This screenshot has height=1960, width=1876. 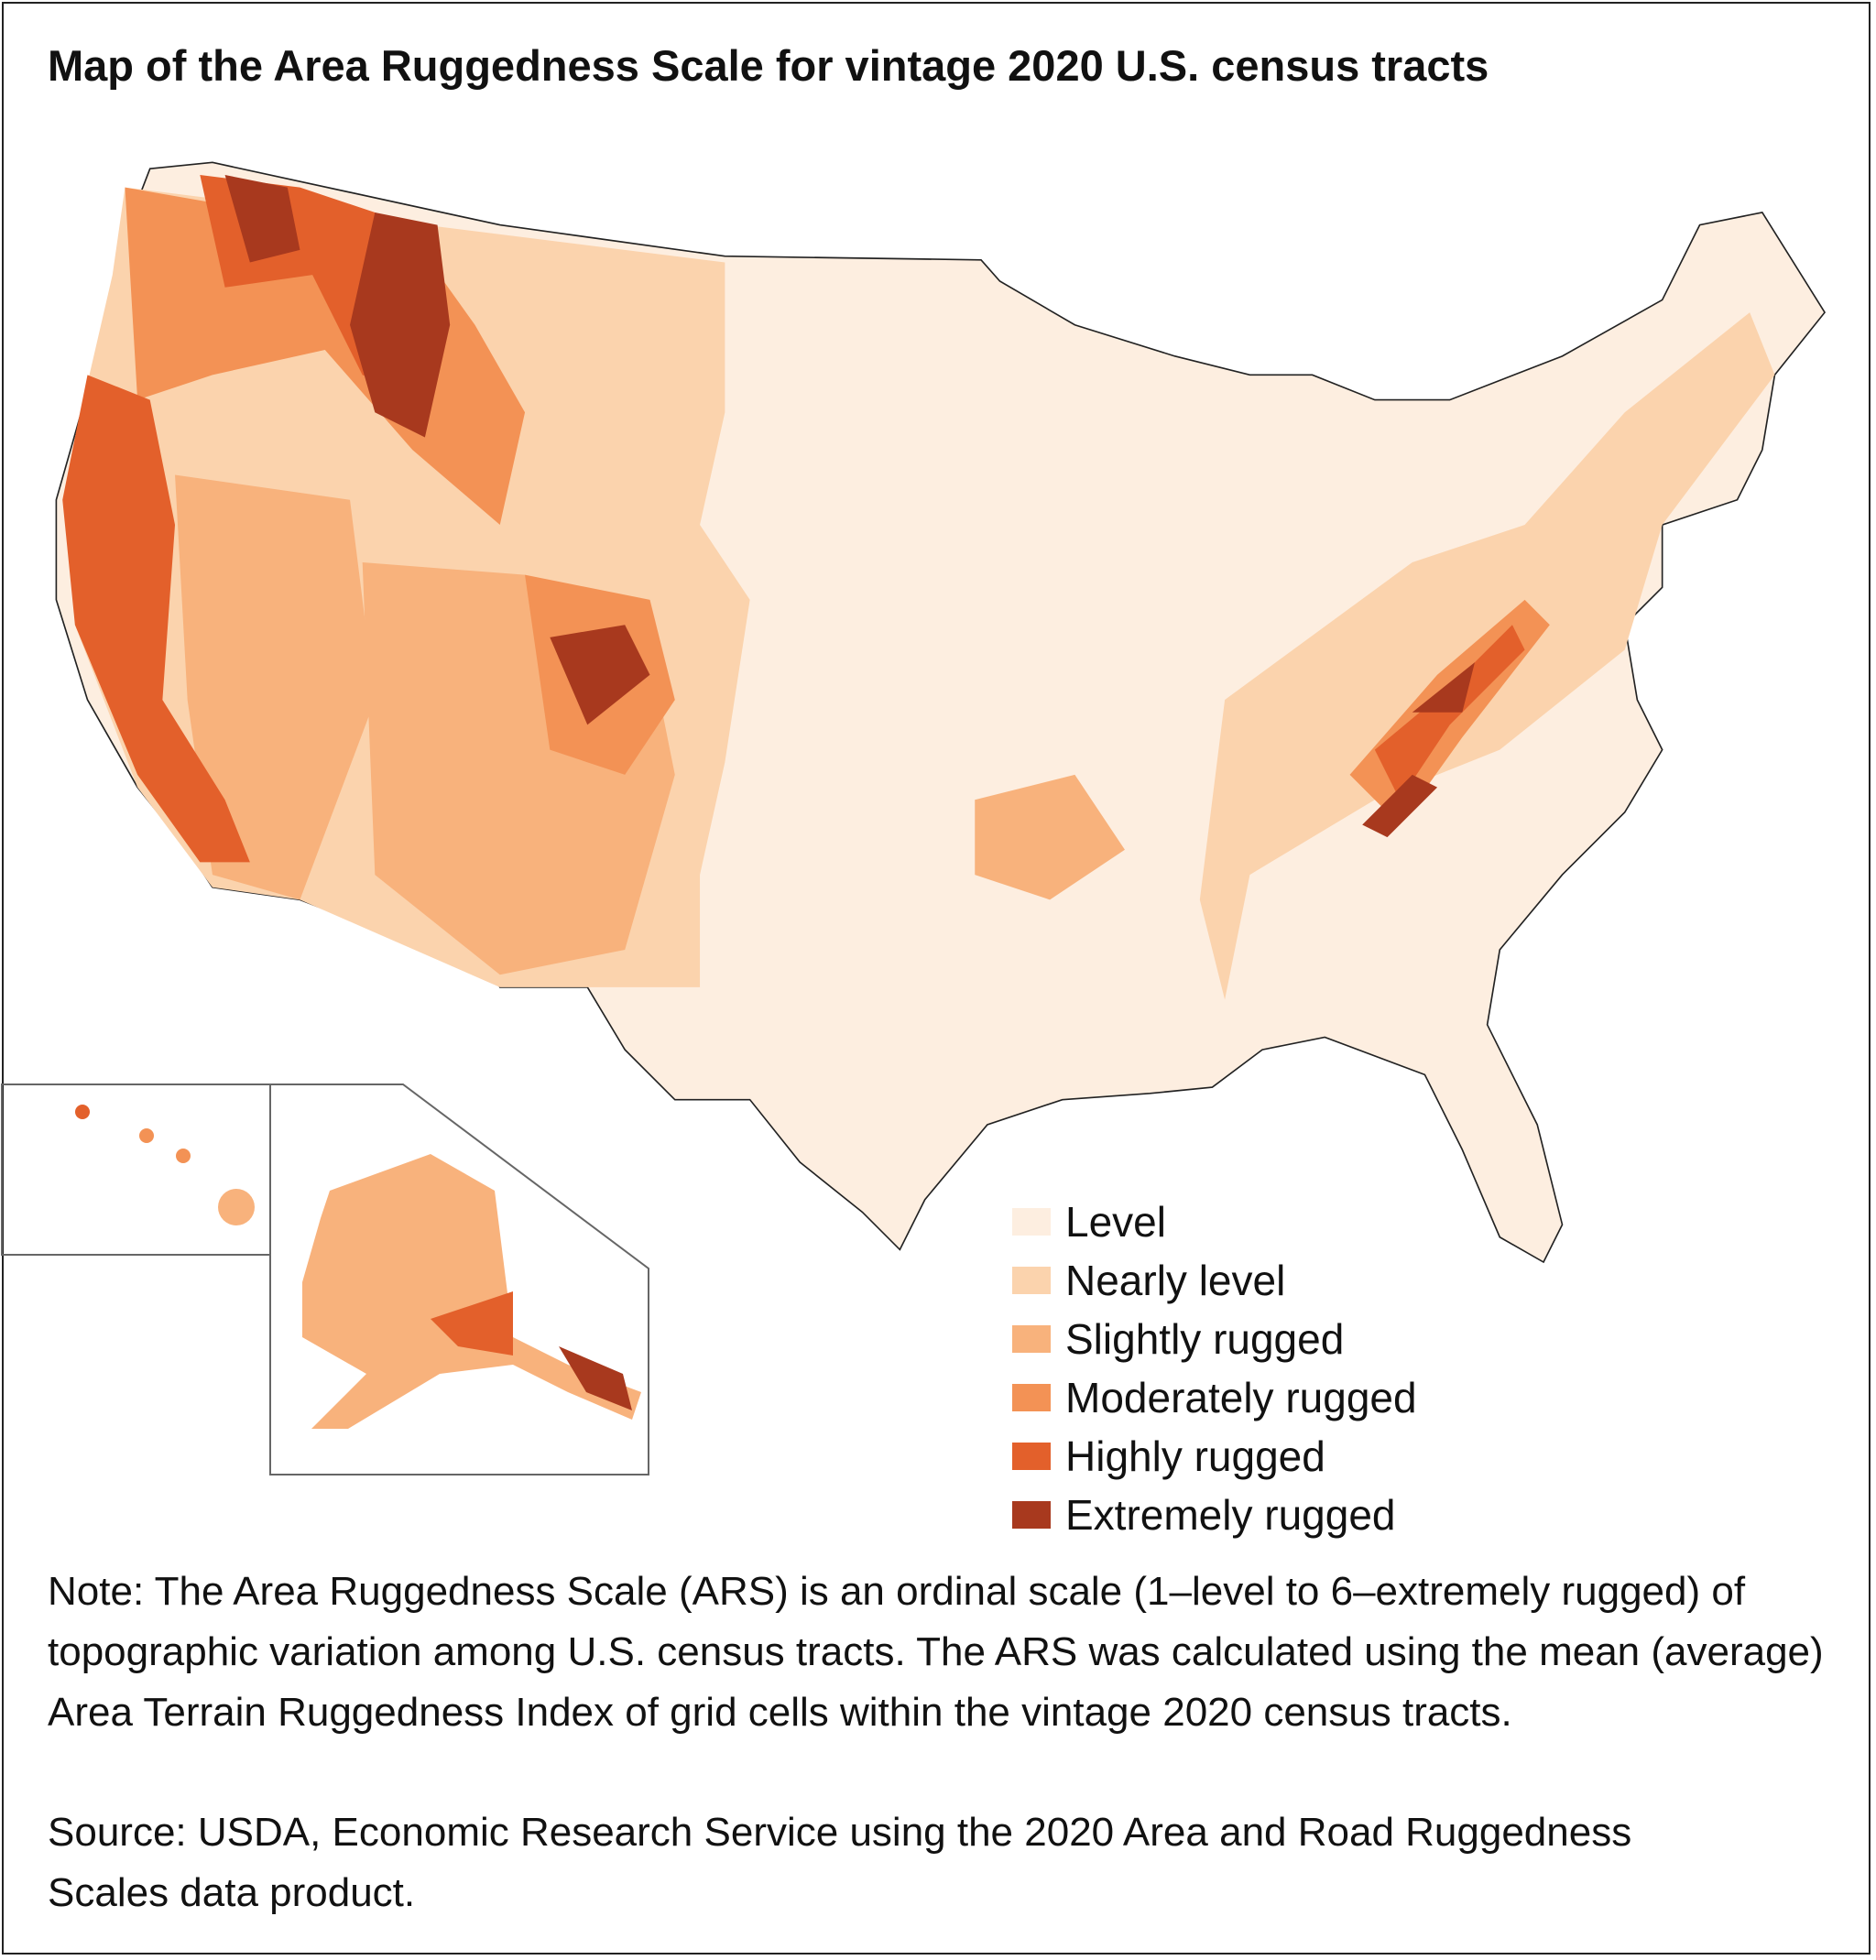 I want to click on legend-item: Extremely rugged, so click(x=1214, y=1515).